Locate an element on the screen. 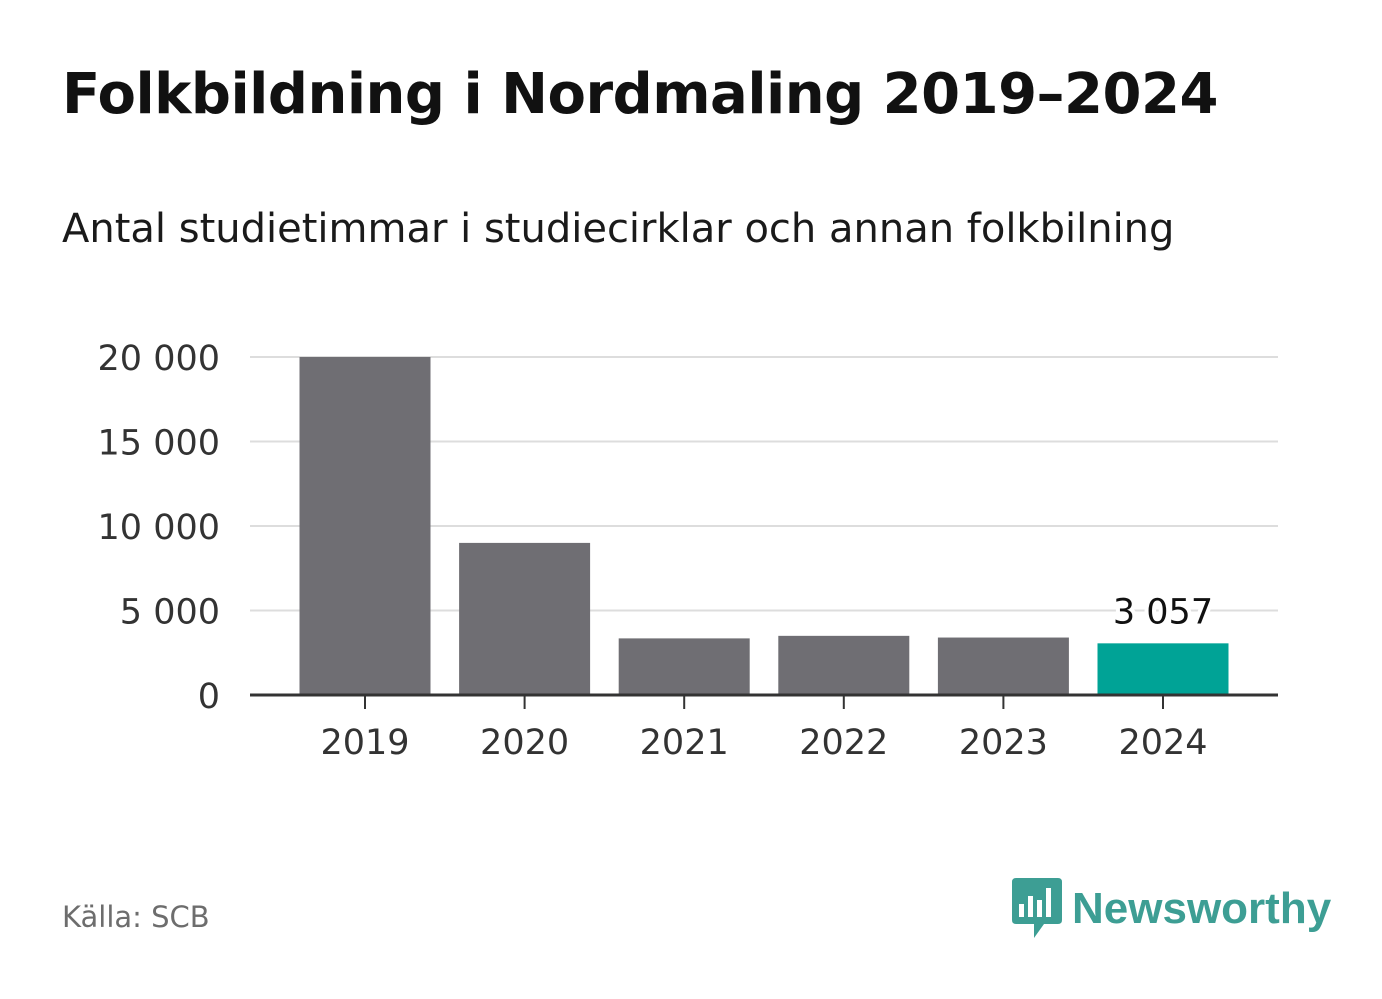 The width and height of the screenshot is (1382, 999). y-tick-label: 5 000 is located at coordinates (170, 613).